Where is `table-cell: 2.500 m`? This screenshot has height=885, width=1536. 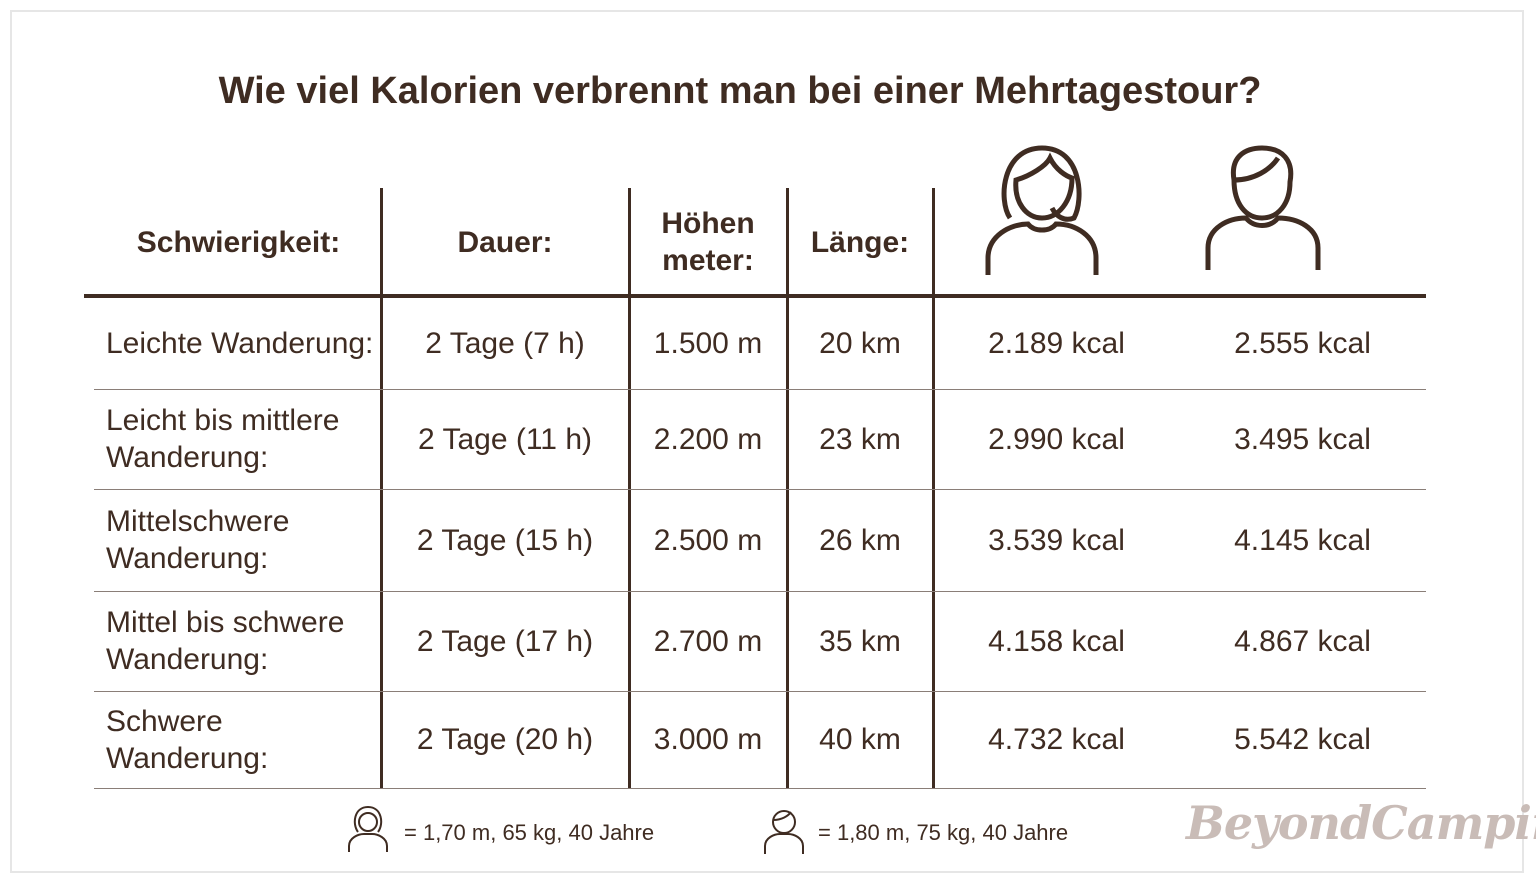 table-cell: 2.500 m is located at coordinates (708, 540).